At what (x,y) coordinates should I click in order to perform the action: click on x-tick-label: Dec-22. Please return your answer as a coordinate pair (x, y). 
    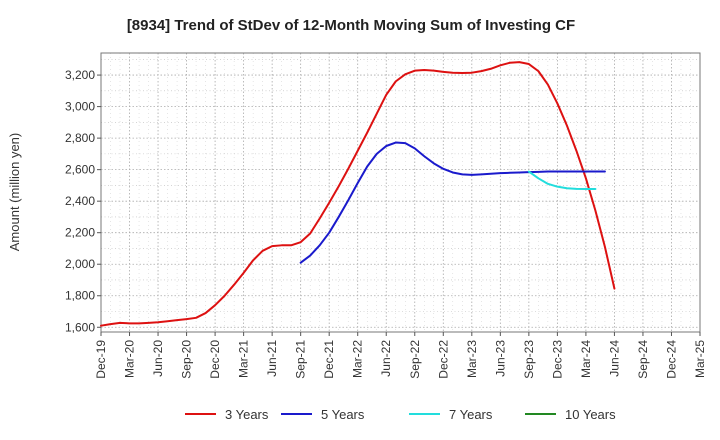
    Looking at the image, I should click on (443, 359).